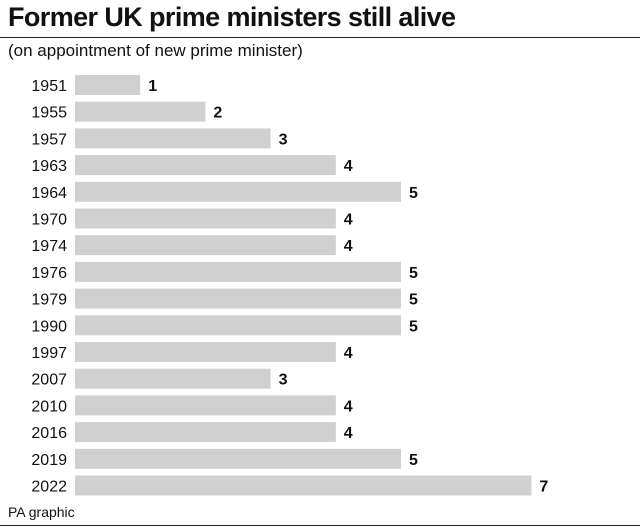  I want to click on chart-title: Former UK prime ministers still alive, so click(232, 17).